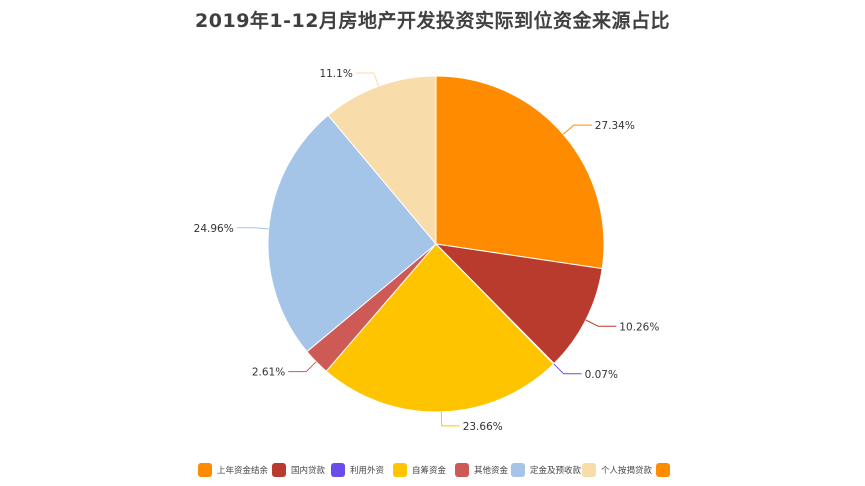  Describe the element at coordinates (268, 373) in the screenshot. I see `data-label-5: 2.61%` at that location.